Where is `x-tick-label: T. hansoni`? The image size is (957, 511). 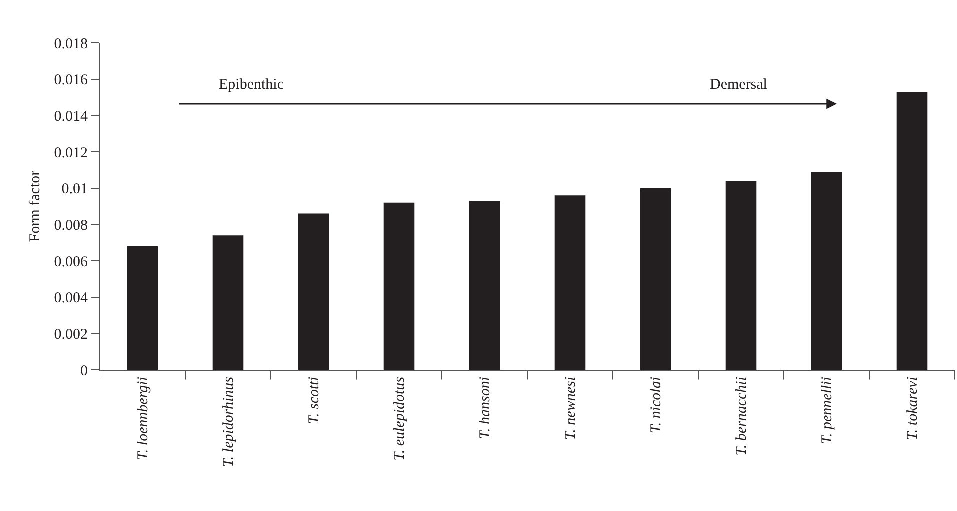 x-tick-label: T. hansoni is located at coordinates (486, 408).